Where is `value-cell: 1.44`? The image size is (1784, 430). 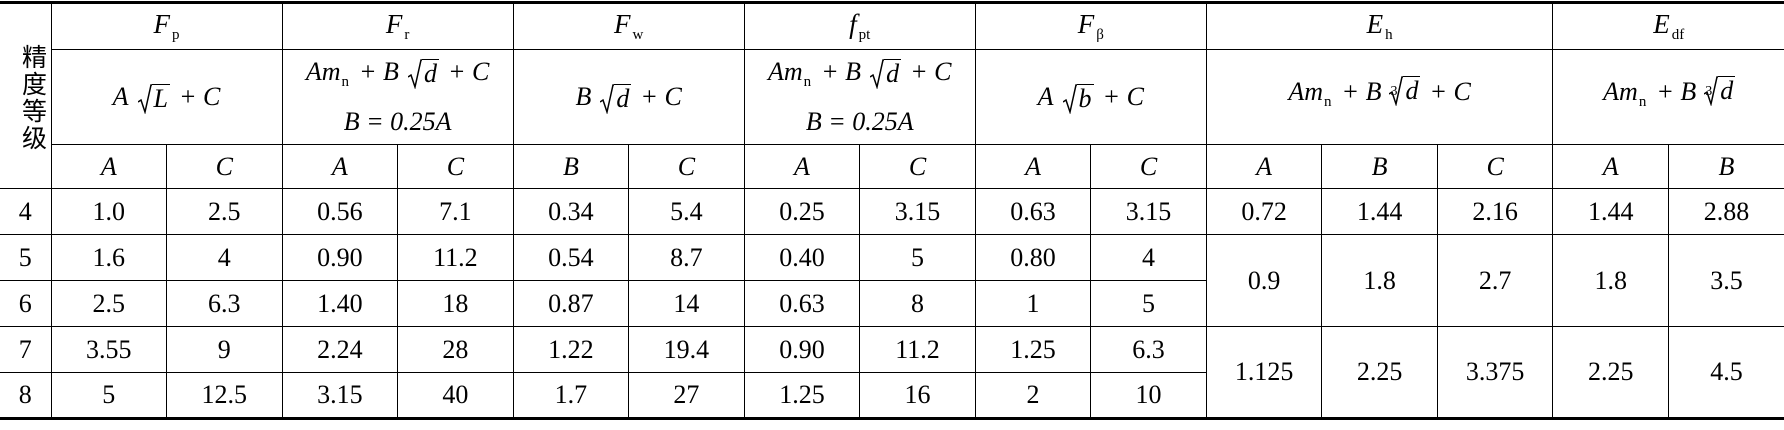 value-cell: 1.44 is located at coordinates (1379, 211).